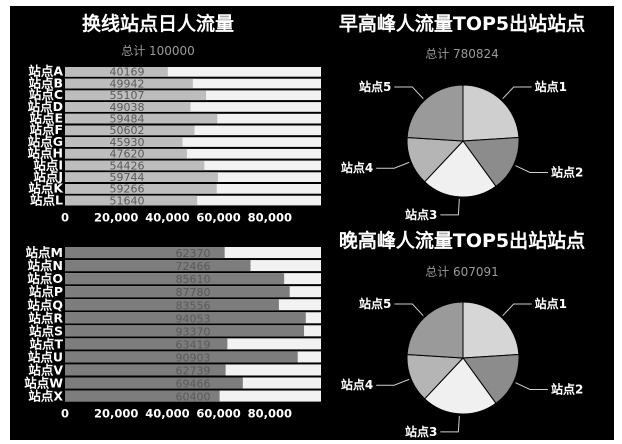 This screenshot has width=622, height=444. I want to click on pie-chart-1-plot: 站点1 站点2 站点3 站点4 站点5, so click(462, 150).